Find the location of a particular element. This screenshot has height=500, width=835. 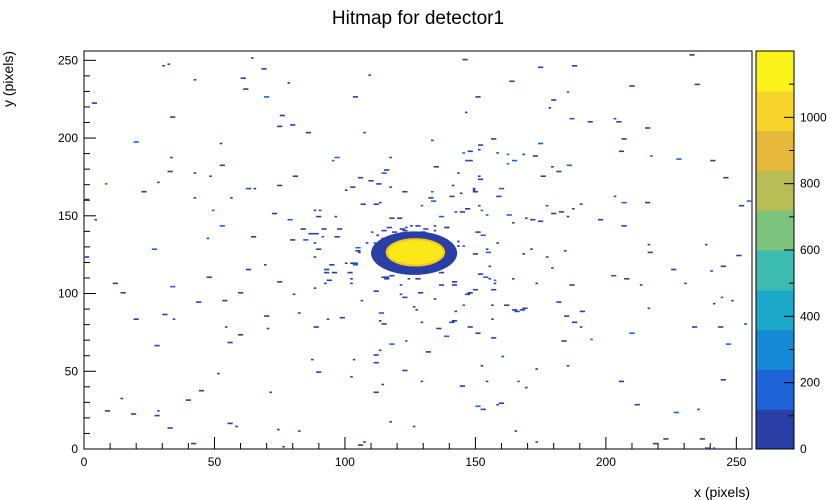

colorbar-tick-label: 400 is located at coordinates (810, 316).